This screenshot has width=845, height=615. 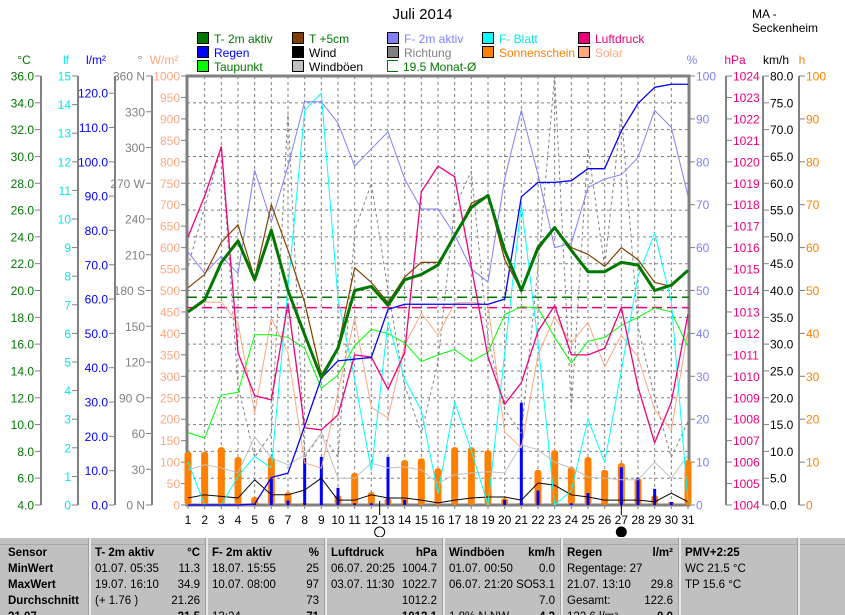 What do you see at coordinates (170, 291) in the screenshot?
I see `axis-tick-label-solar: 500` at bounding box center [170, 291].